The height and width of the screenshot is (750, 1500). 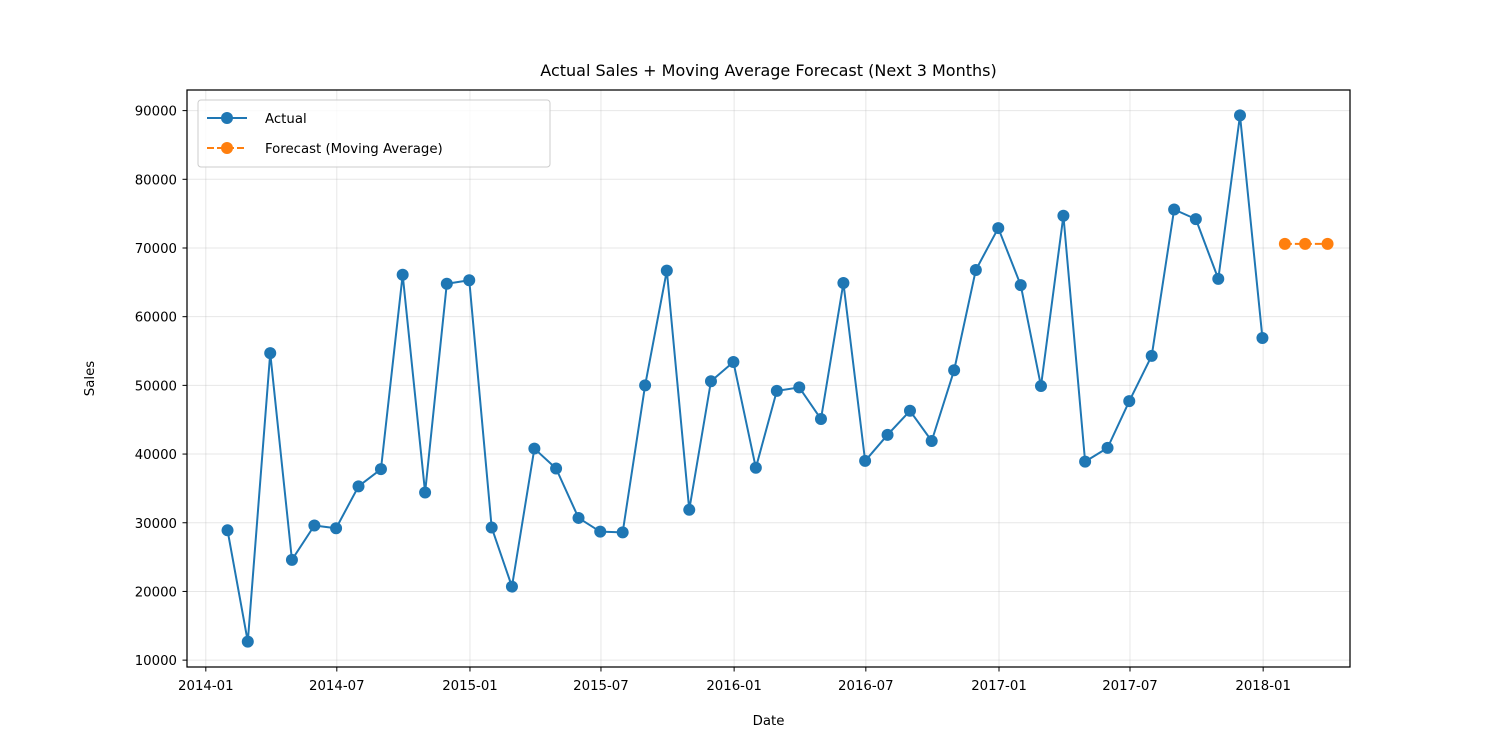 What do you see at coordinates (156, 318) in the screenshot?
I see `y-tick-label: 60000` at bounding box center [156, 318].